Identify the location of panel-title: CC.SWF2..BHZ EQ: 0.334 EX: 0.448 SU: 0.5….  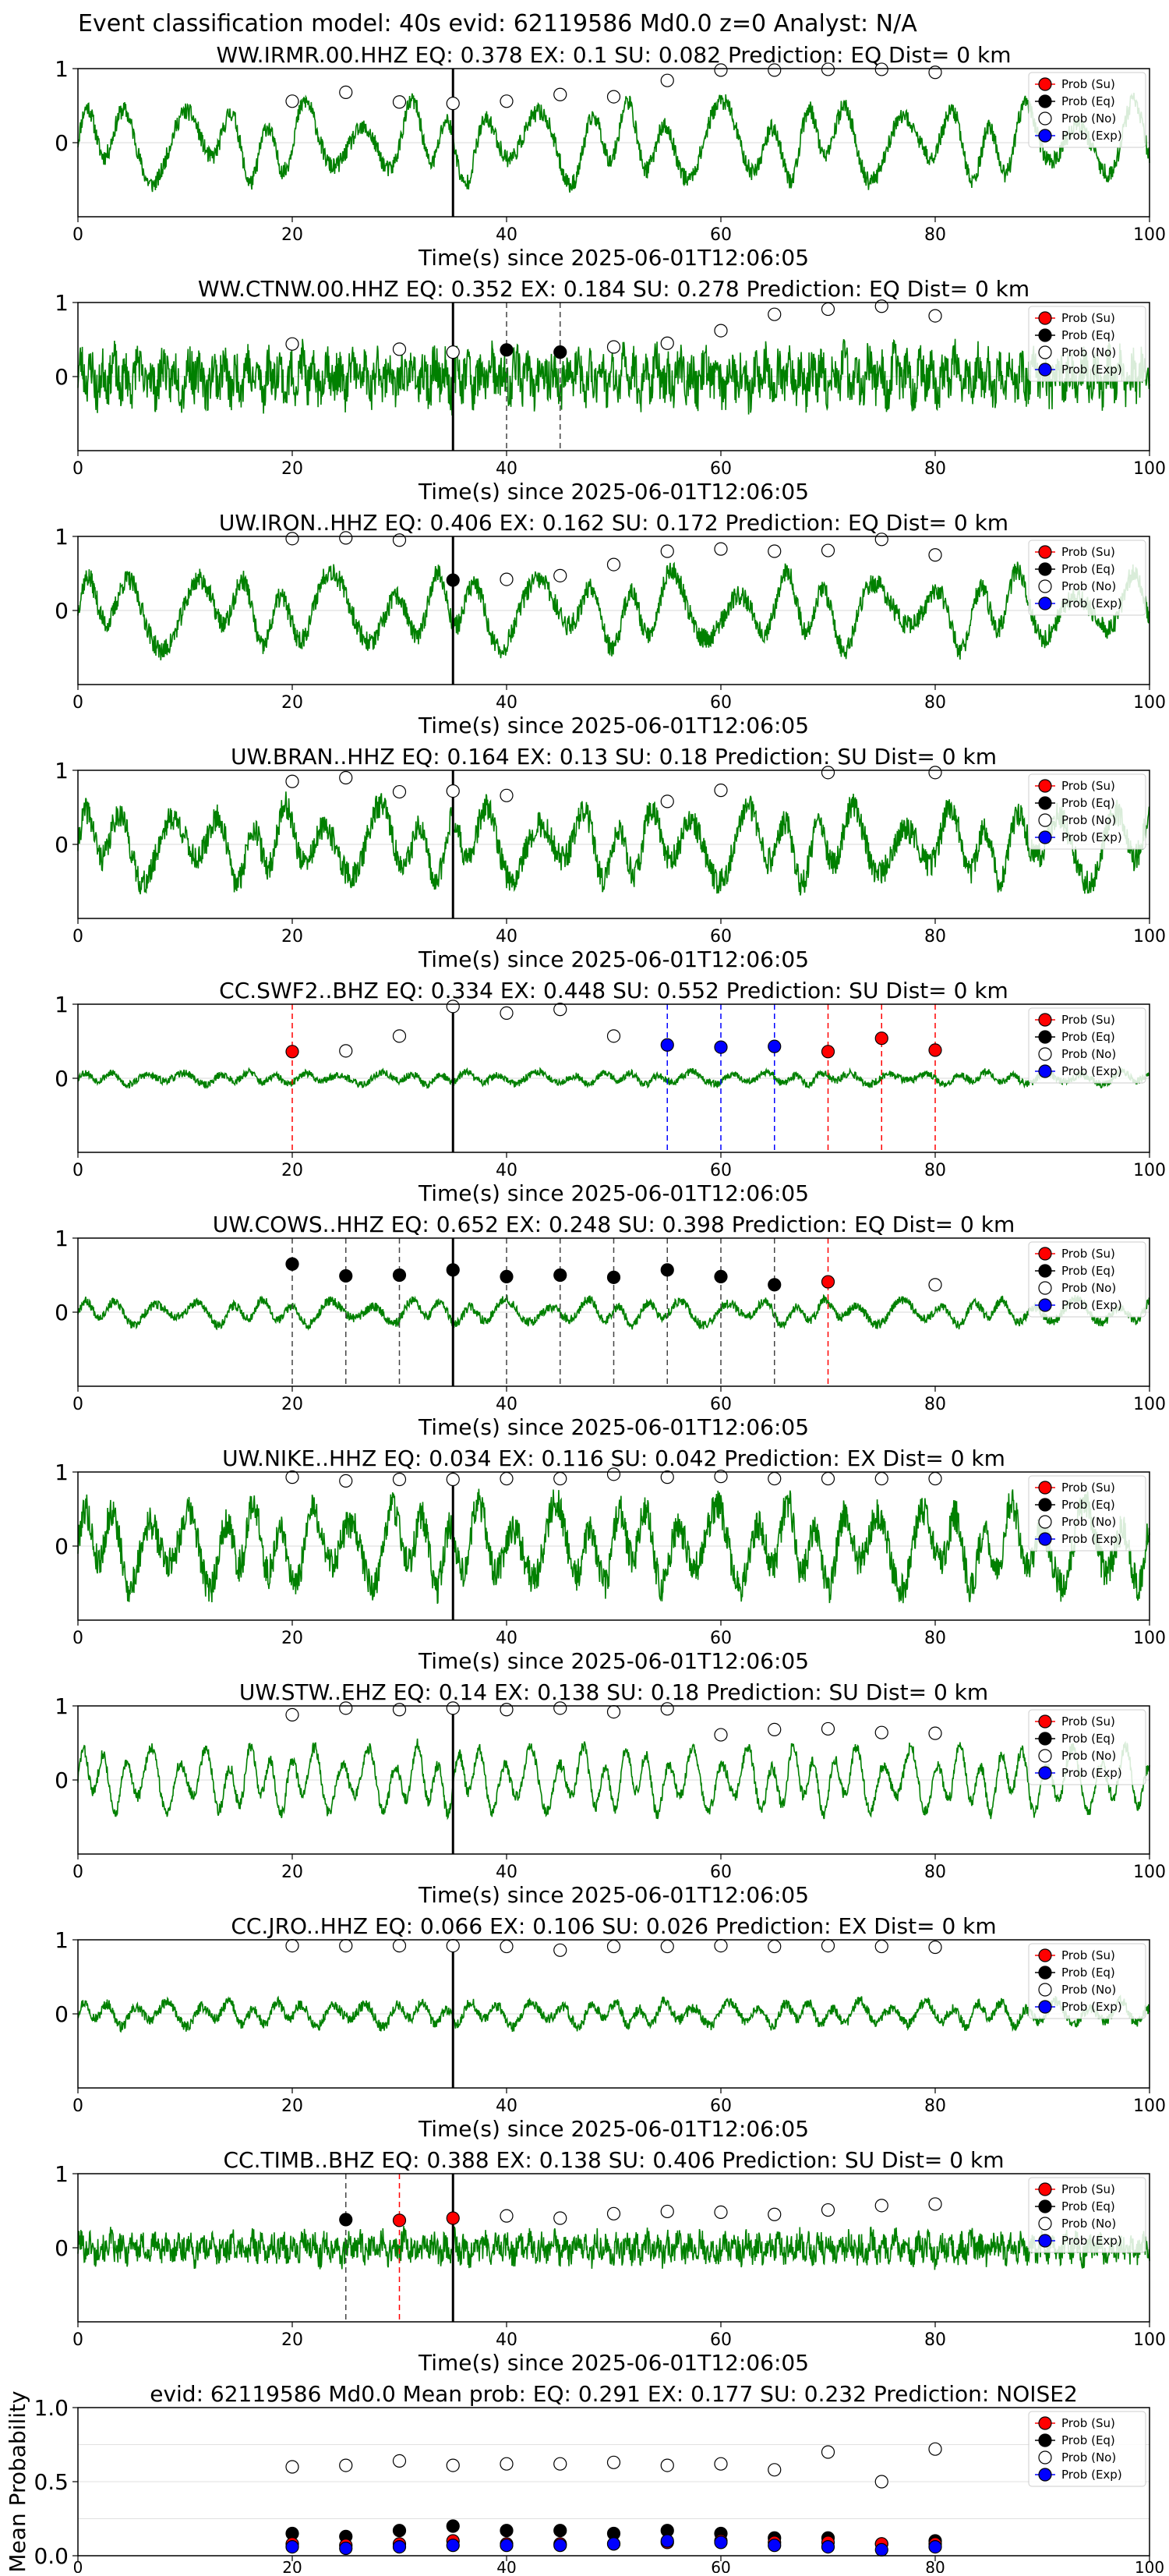
(613, 990).